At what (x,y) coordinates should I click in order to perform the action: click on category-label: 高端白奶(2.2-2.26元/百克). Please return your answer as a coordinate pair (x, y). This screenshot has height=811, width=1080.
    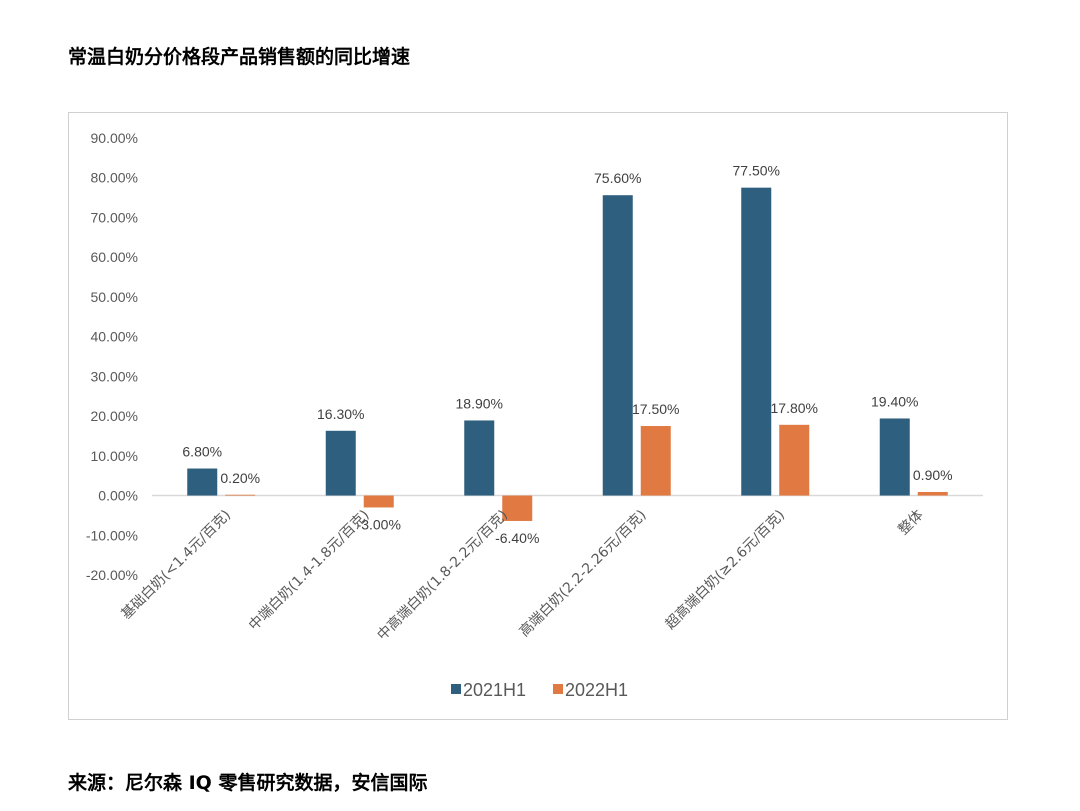
    Looking at the image, I should click on (583, 573).